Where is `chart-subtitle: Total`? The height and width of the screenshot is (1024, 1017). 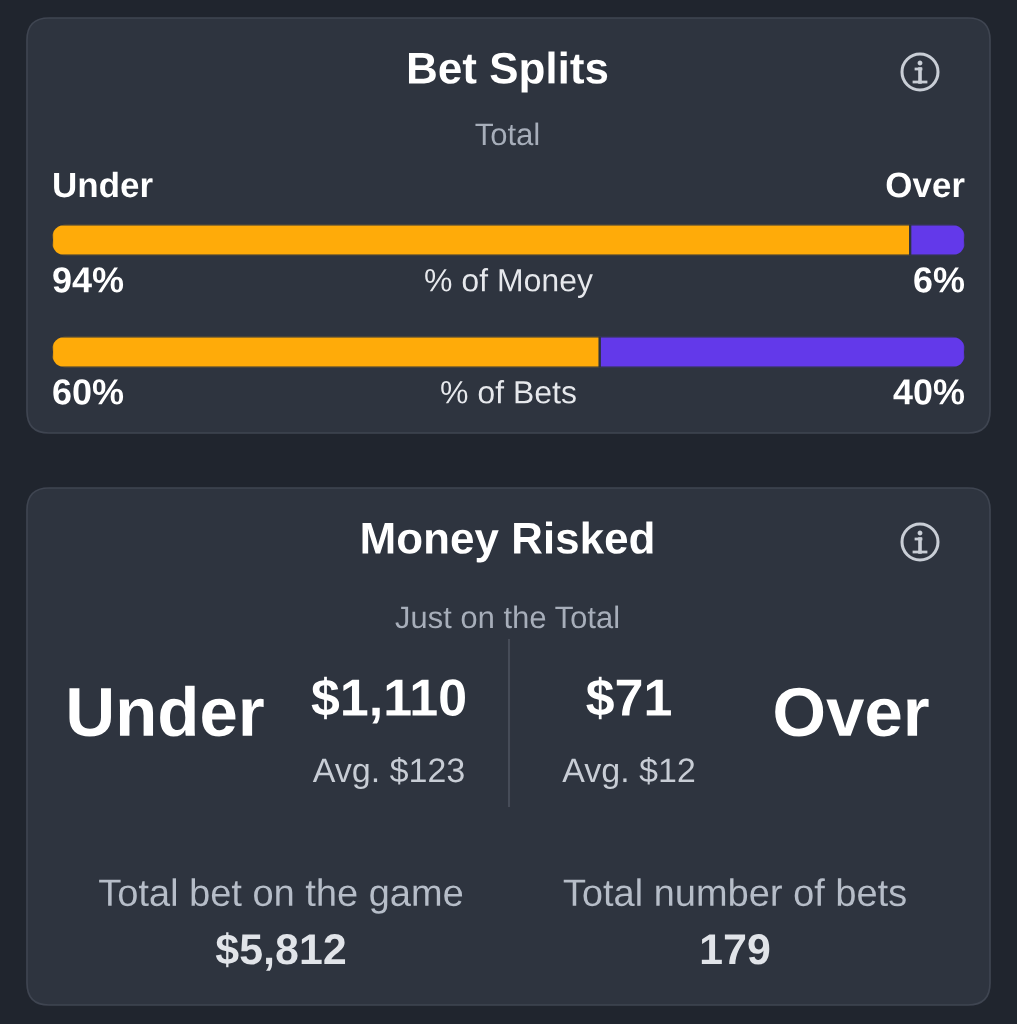 chart-subtitle: Total is located at coordinates (507, 134).